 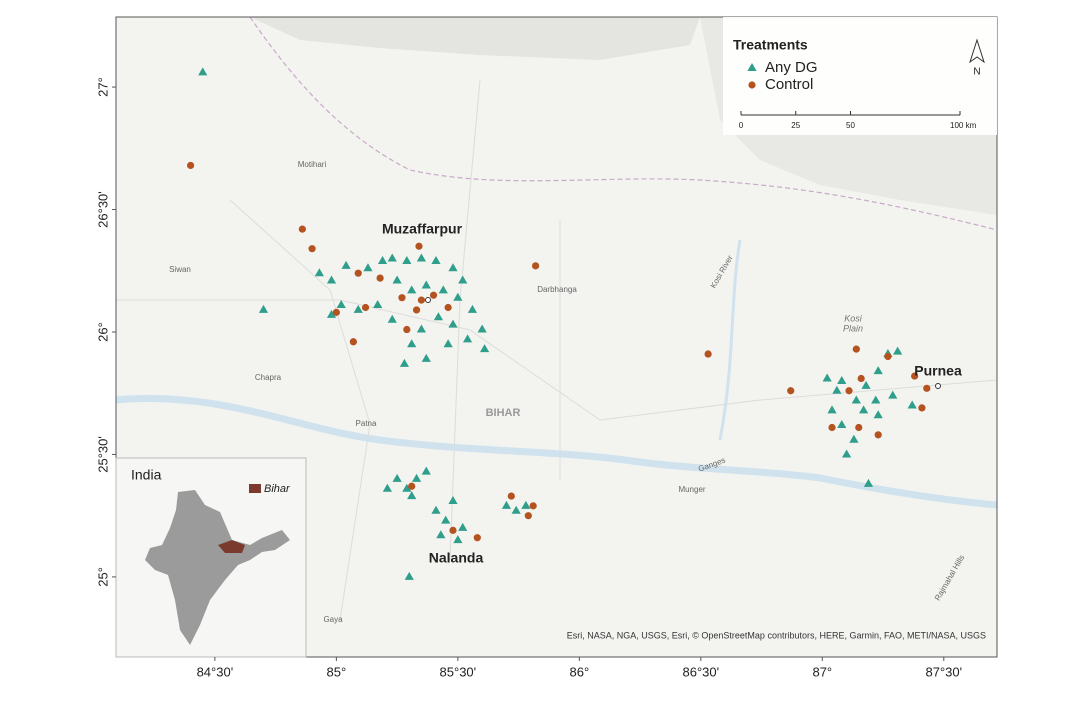 What do you see at coordinates (853, 318) in the screenshot?
I see `place-label: Kosi` at bounding box center [853, 318].